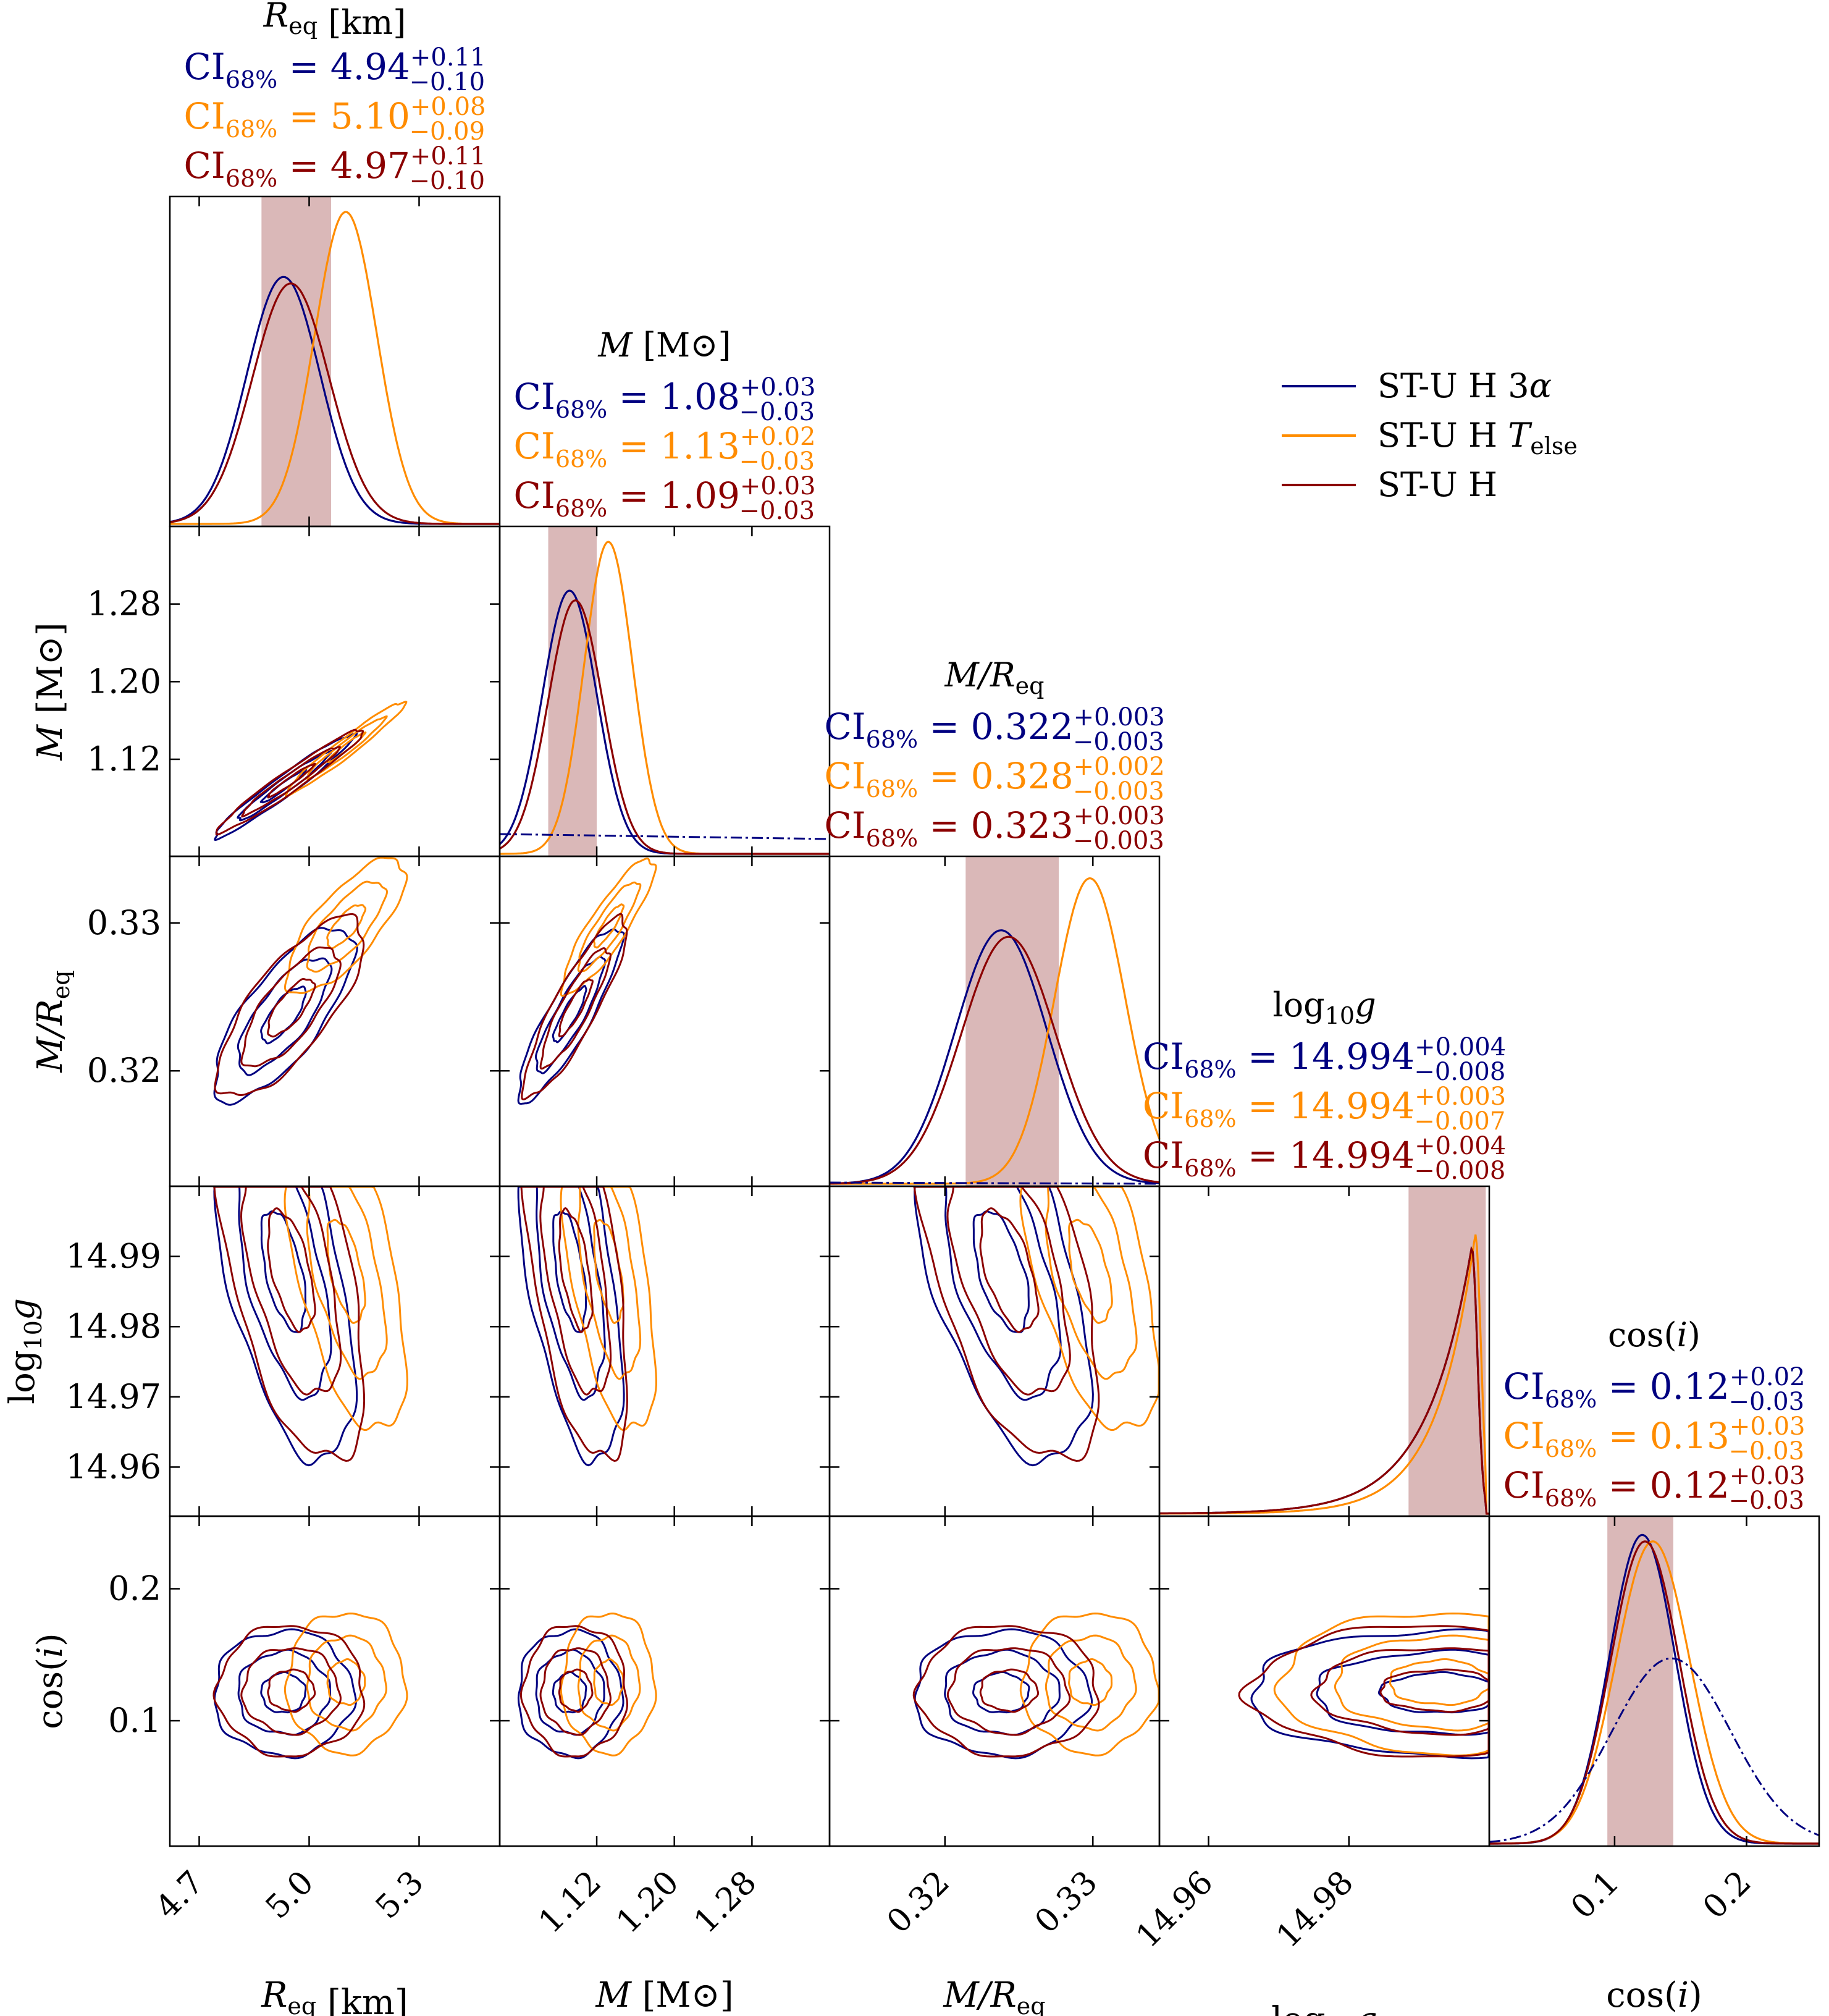 The width and height of the screenshot is (1829, 2016). What do you see at coordinates (665, 498) in the screenshot?
I see `ci-mass-series-2: CI68% = 1.09+0.03 −0.03` at bounding box center [665, 498].